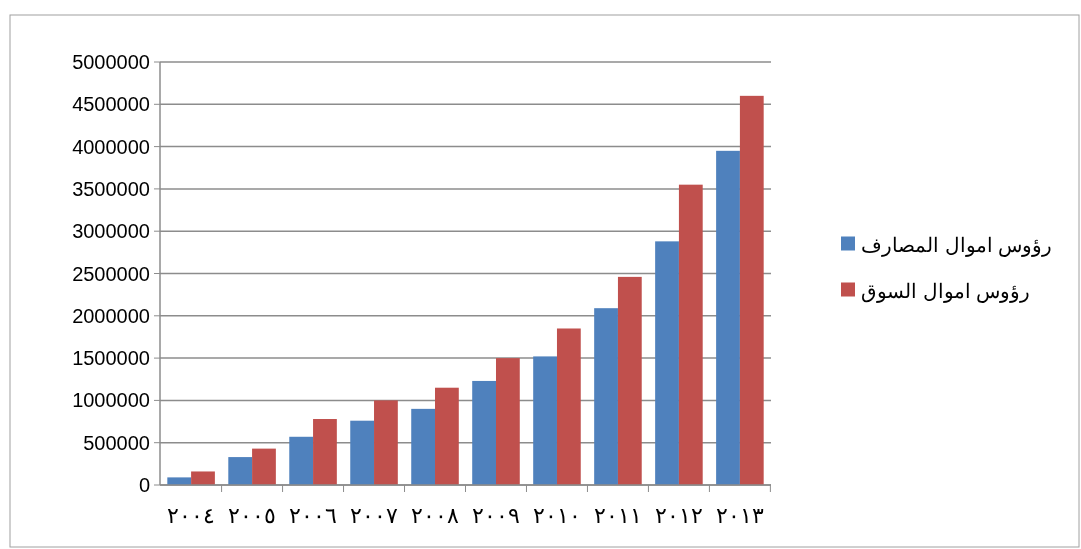 The image size is (1081, 549). What do you see at coordinates (617, 515) in the screenshot?
I see `x-tick-label: ٢٠١١` at bounding box center [617, 515].